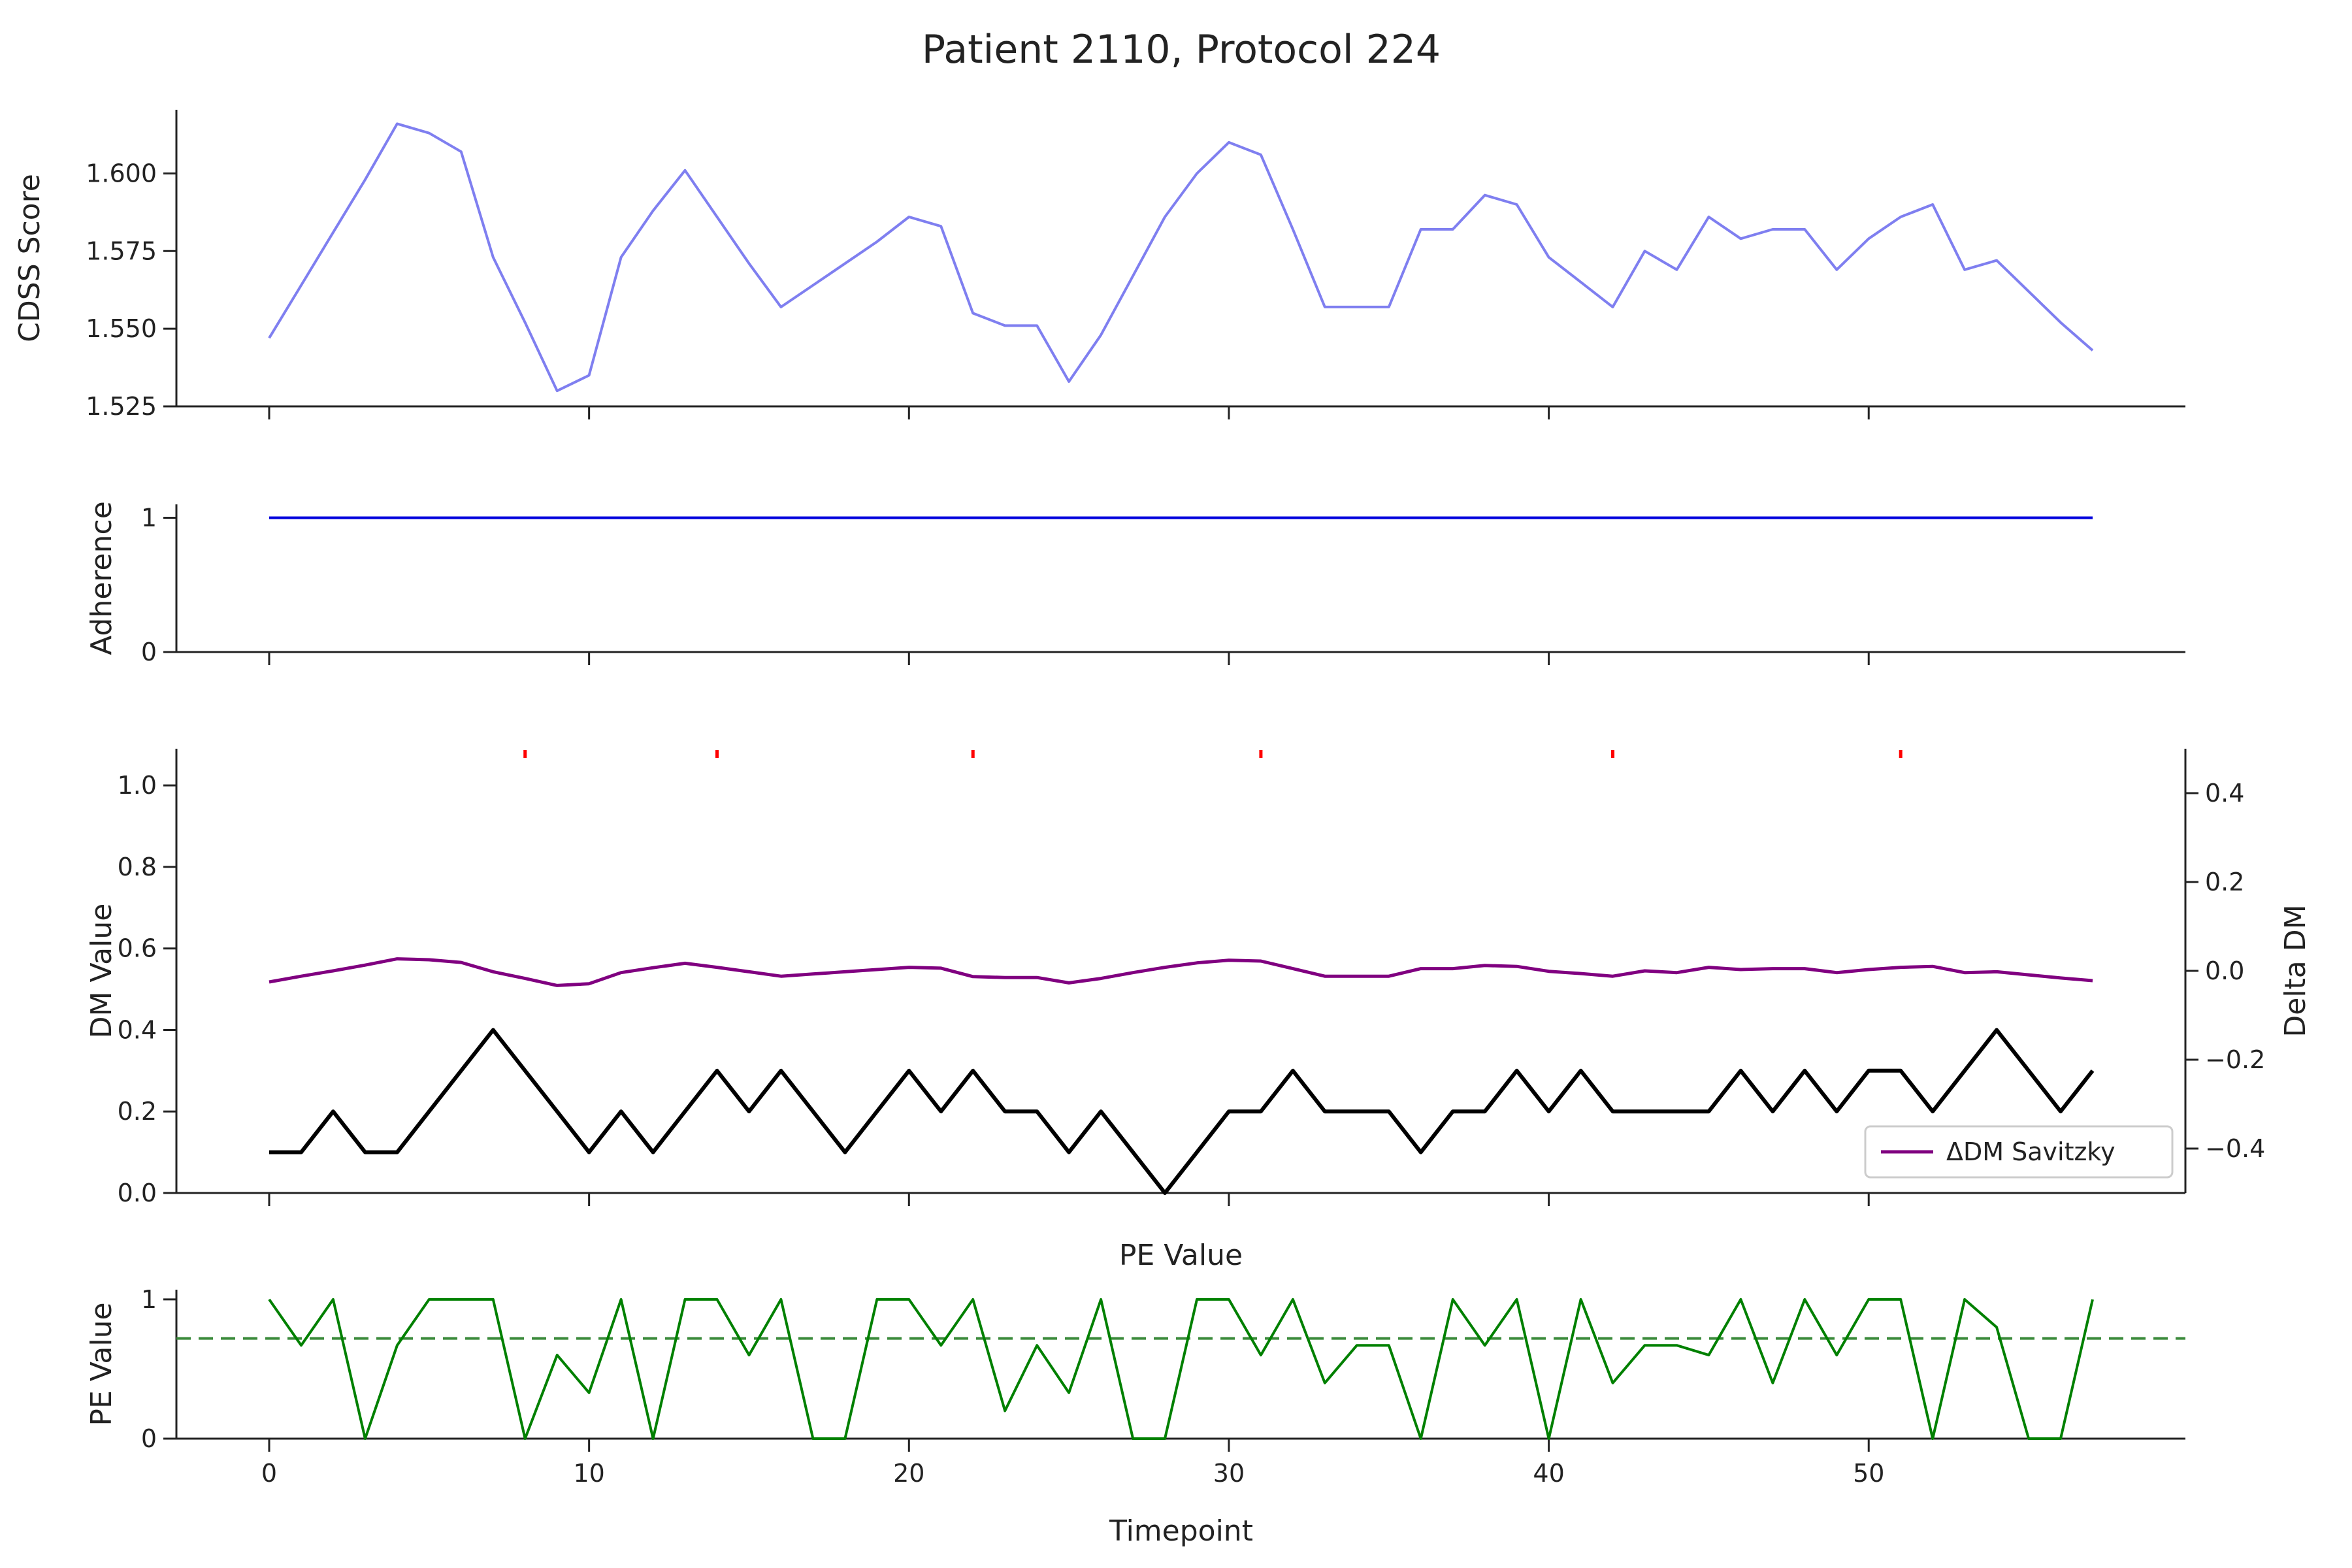  What do you see at coordinates (121, 251) in the screenshot?
I see `y-tick-label: 1.575` at bounding box center [121, 251].